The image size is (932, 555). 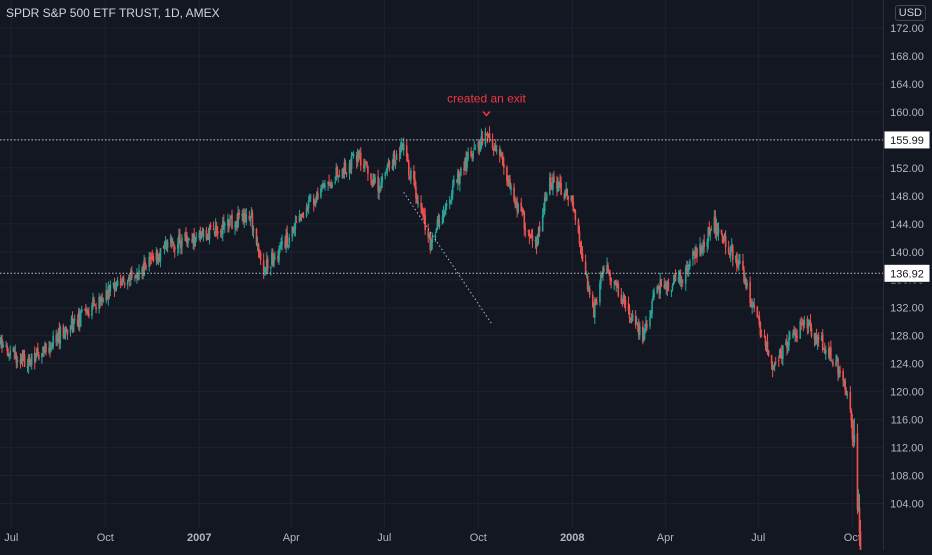 What do you see at coordinates (478, 538) in the screenshot?
I see `x-tick-label: Oct` at bounding box center [478, 538].